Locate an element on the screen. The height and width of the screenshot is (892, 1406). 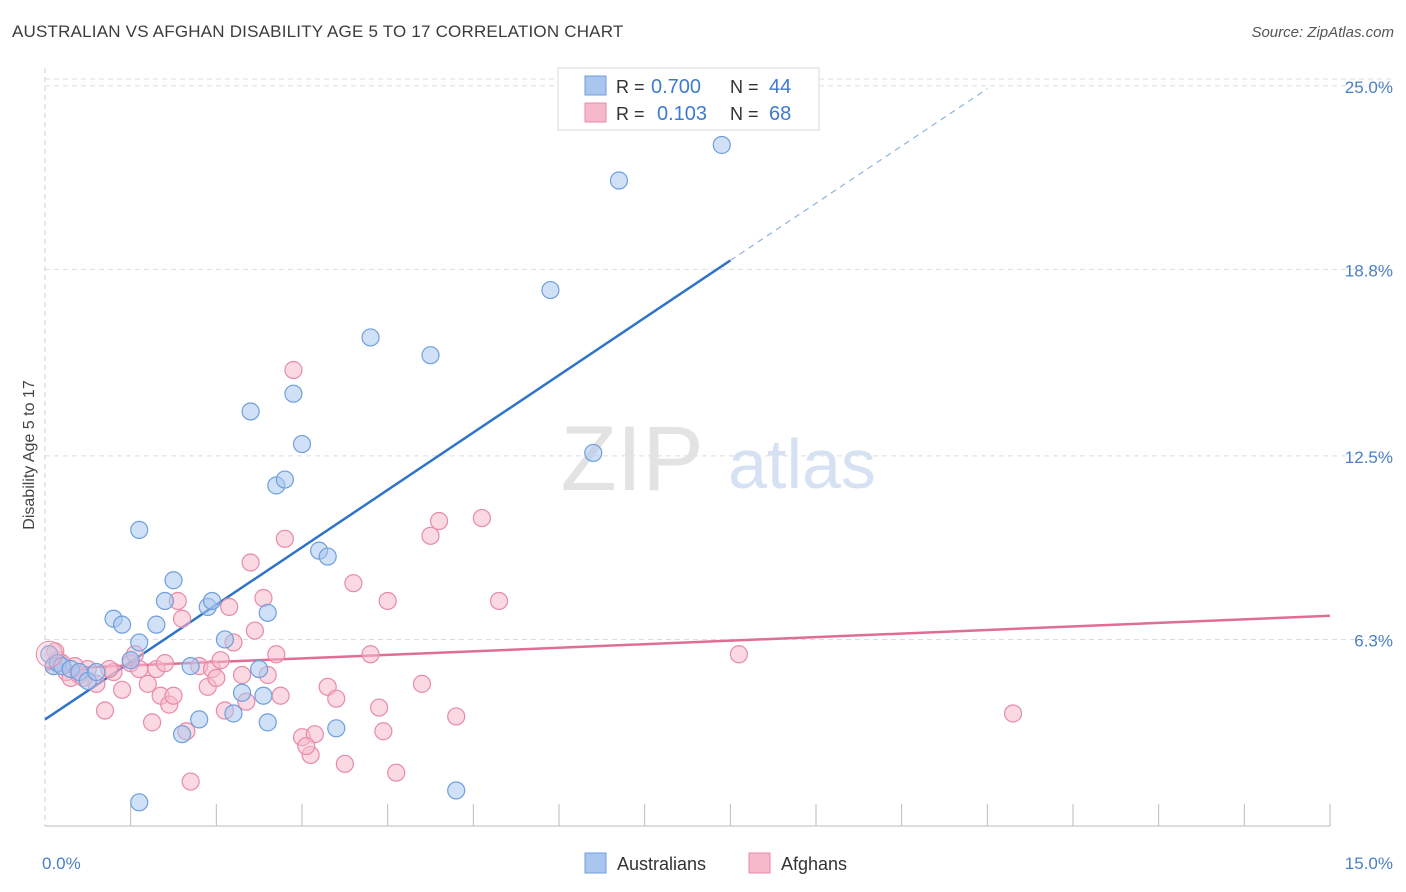
y-tick-label: 25.0% is located at coordinates (1369, 87).